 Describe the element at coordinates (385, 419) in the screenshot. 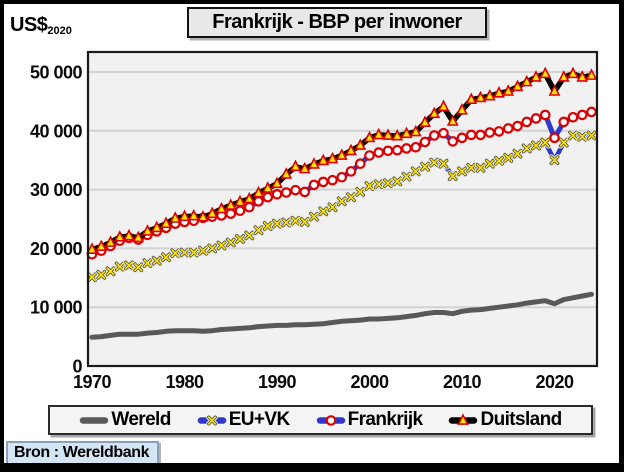

I see `legend-label: Frankrijk` at that location.